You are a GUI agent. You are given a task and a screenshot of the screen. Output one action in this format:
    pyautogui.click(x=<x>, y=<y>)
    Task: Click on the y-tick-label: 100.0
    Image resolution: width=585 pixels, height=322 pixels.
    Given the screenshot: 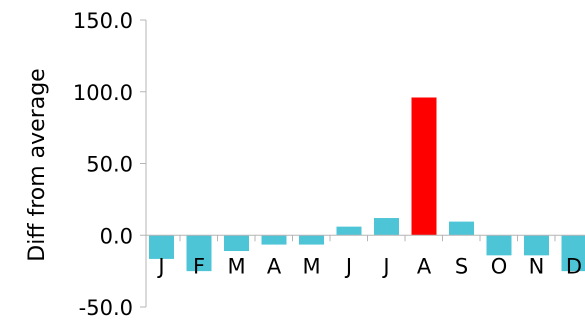 What is the action you would take?
    pyautogui.click(x=103, y=93)
    